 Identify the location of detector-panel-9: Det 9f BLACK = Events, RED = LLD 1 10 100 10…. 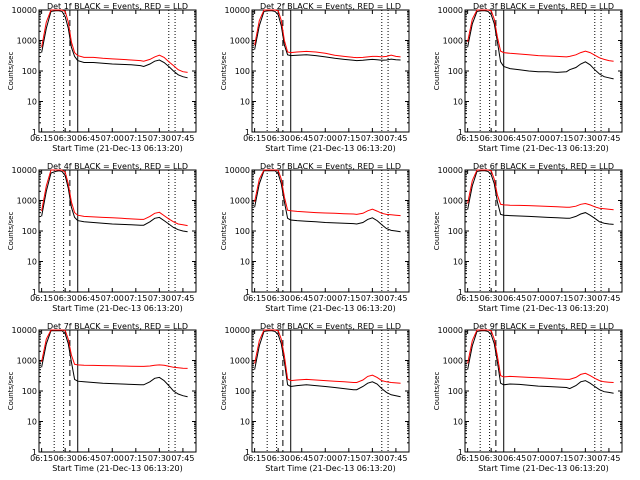
(528, 397).